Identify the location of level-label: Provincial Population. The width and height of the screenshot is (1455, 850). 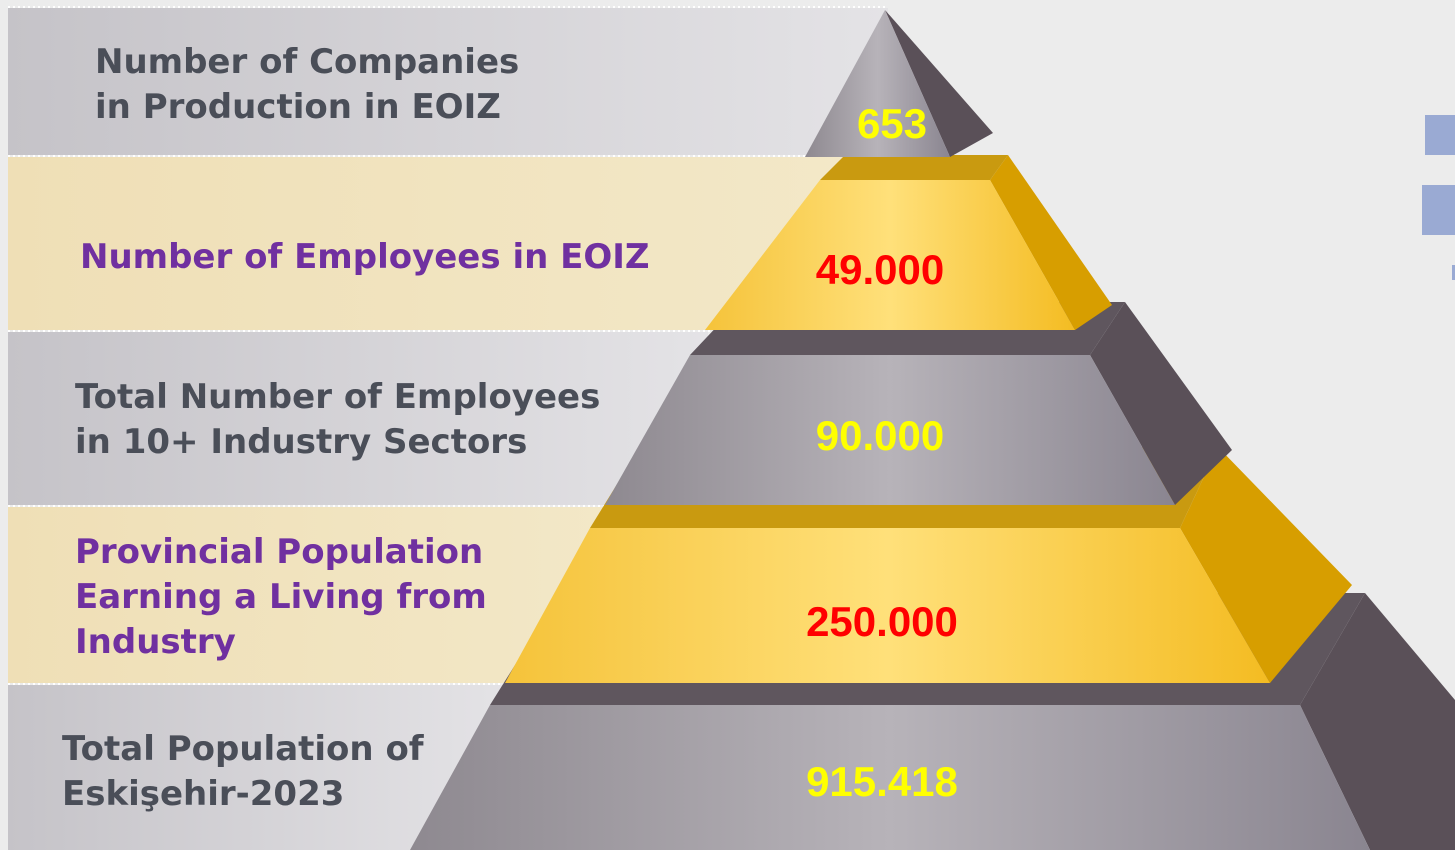
(279, 552).